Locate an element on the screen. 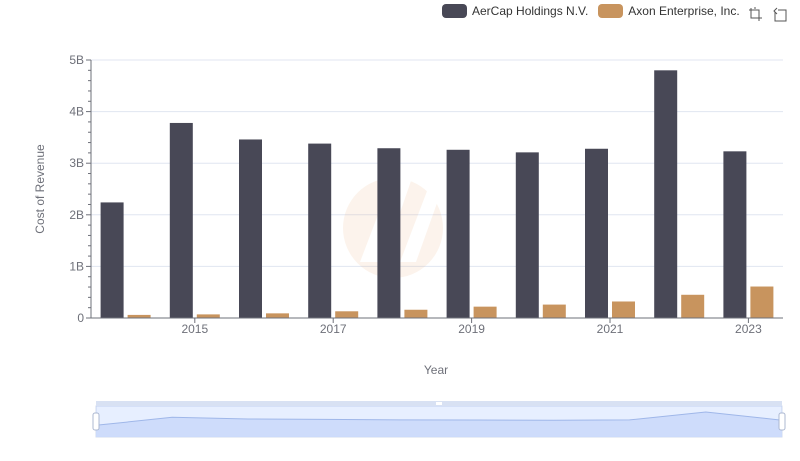 This screenshot has height=461, width=800. zoom-selection is located at coordinates (439, 421).